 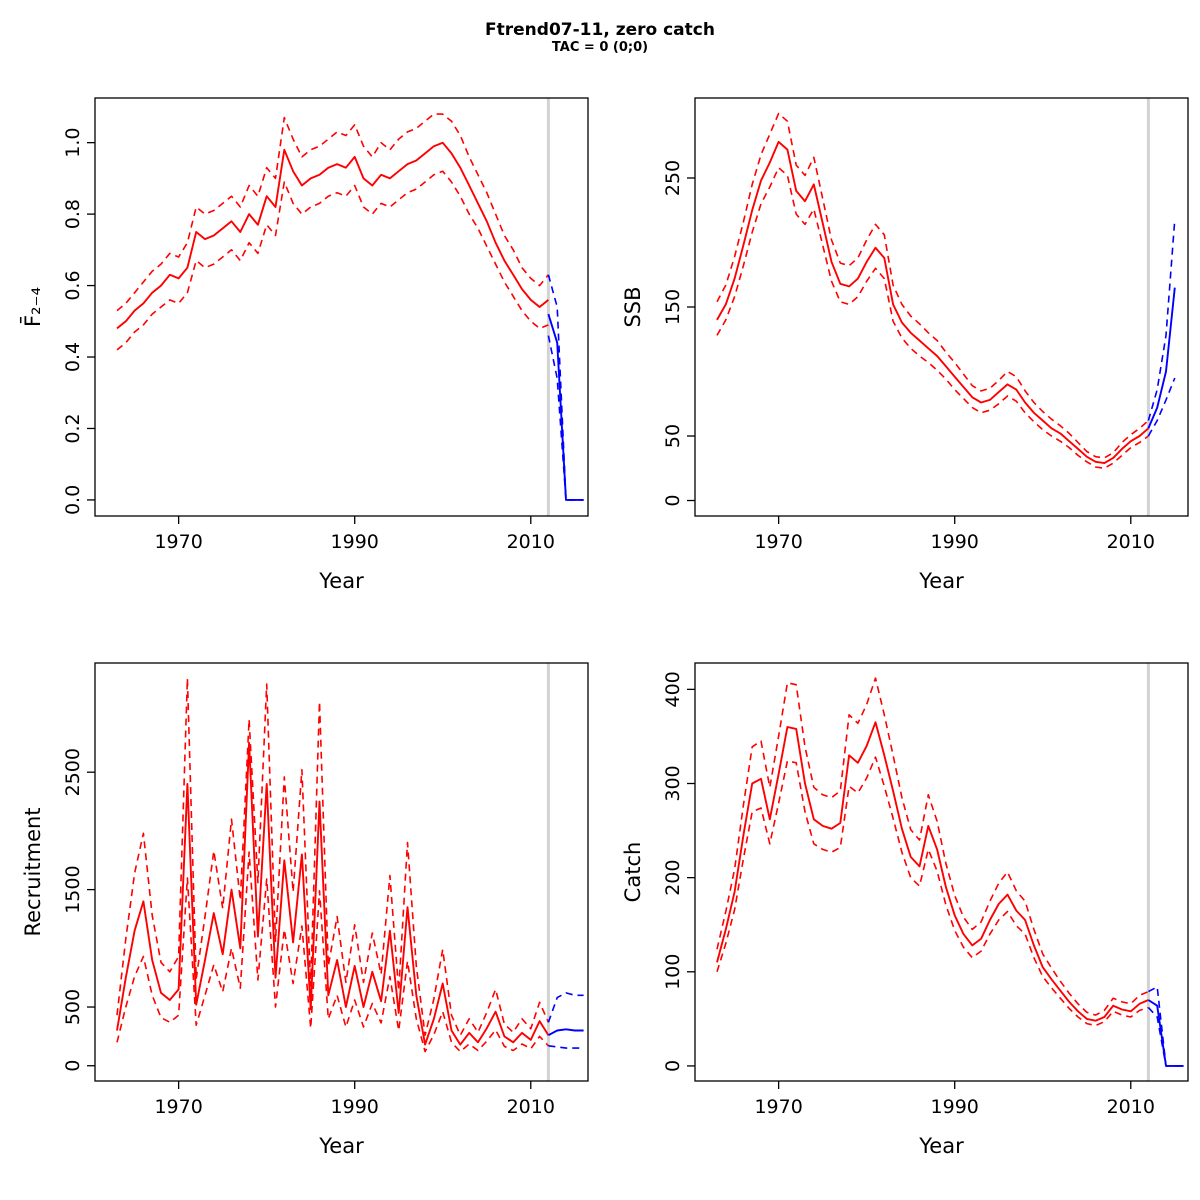 What do you see at coordinates (600, 30) in the screenshot?
I see `page-title: Ftrend07-11, zero catch` at bounding box center [600, 30].